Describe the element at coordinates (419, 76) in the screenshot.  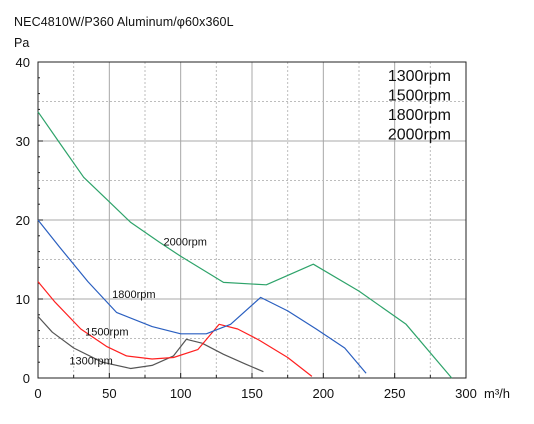
I see `legend-entry: 1300rpm` at that location.